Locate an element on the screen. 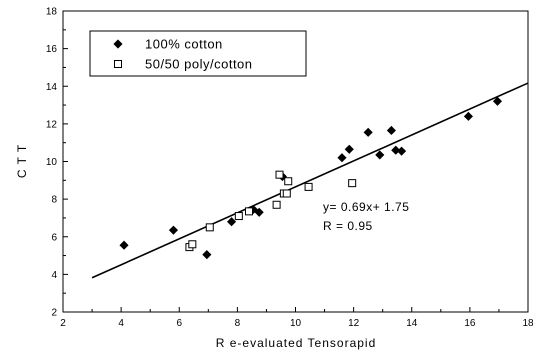 Image resolution: width=537 pixels, height=358 pixels. x-tick-label: 12 is located at coordinates (354, 323).